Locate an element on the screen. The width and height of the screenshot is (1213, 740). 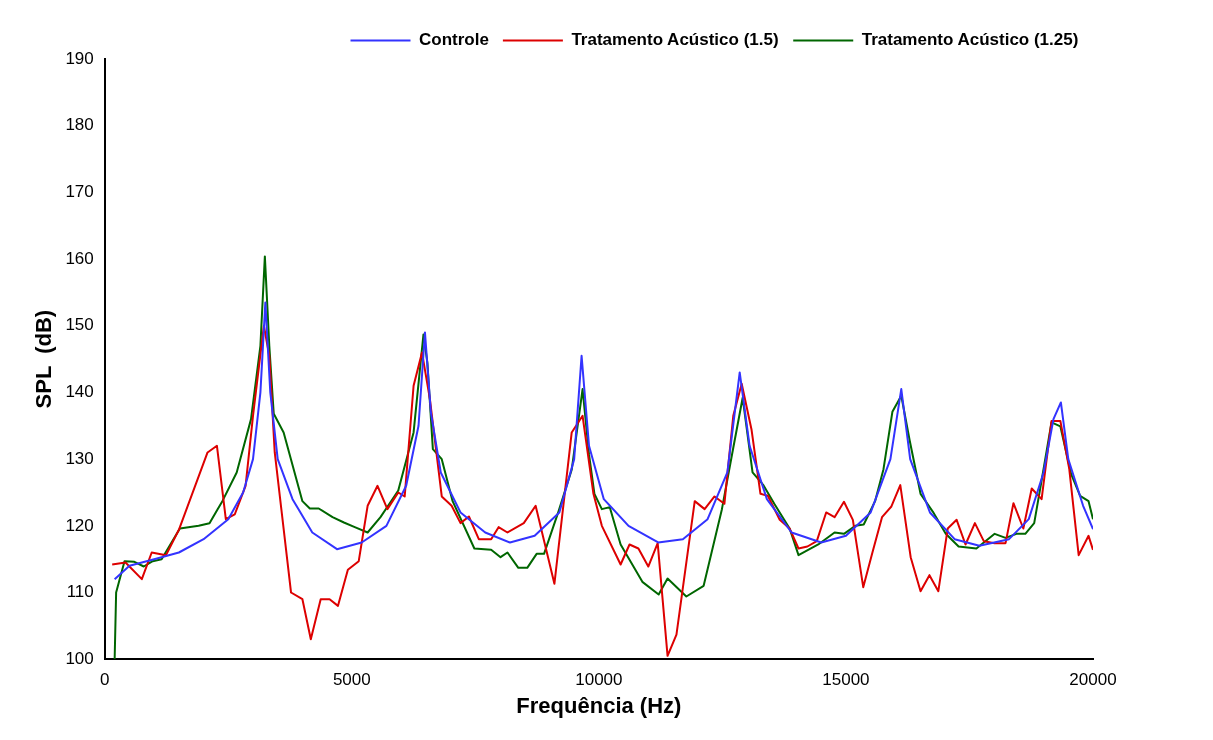
y-tick-label: 140 is located at coordinates (79, 392).